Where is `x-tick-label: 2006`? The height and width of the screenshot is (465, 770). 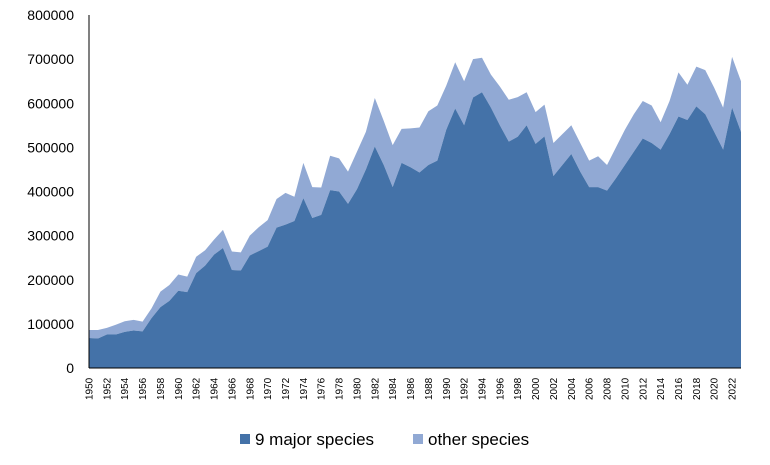 x-tick-label: 2006 is located at coordinates (590, 388).